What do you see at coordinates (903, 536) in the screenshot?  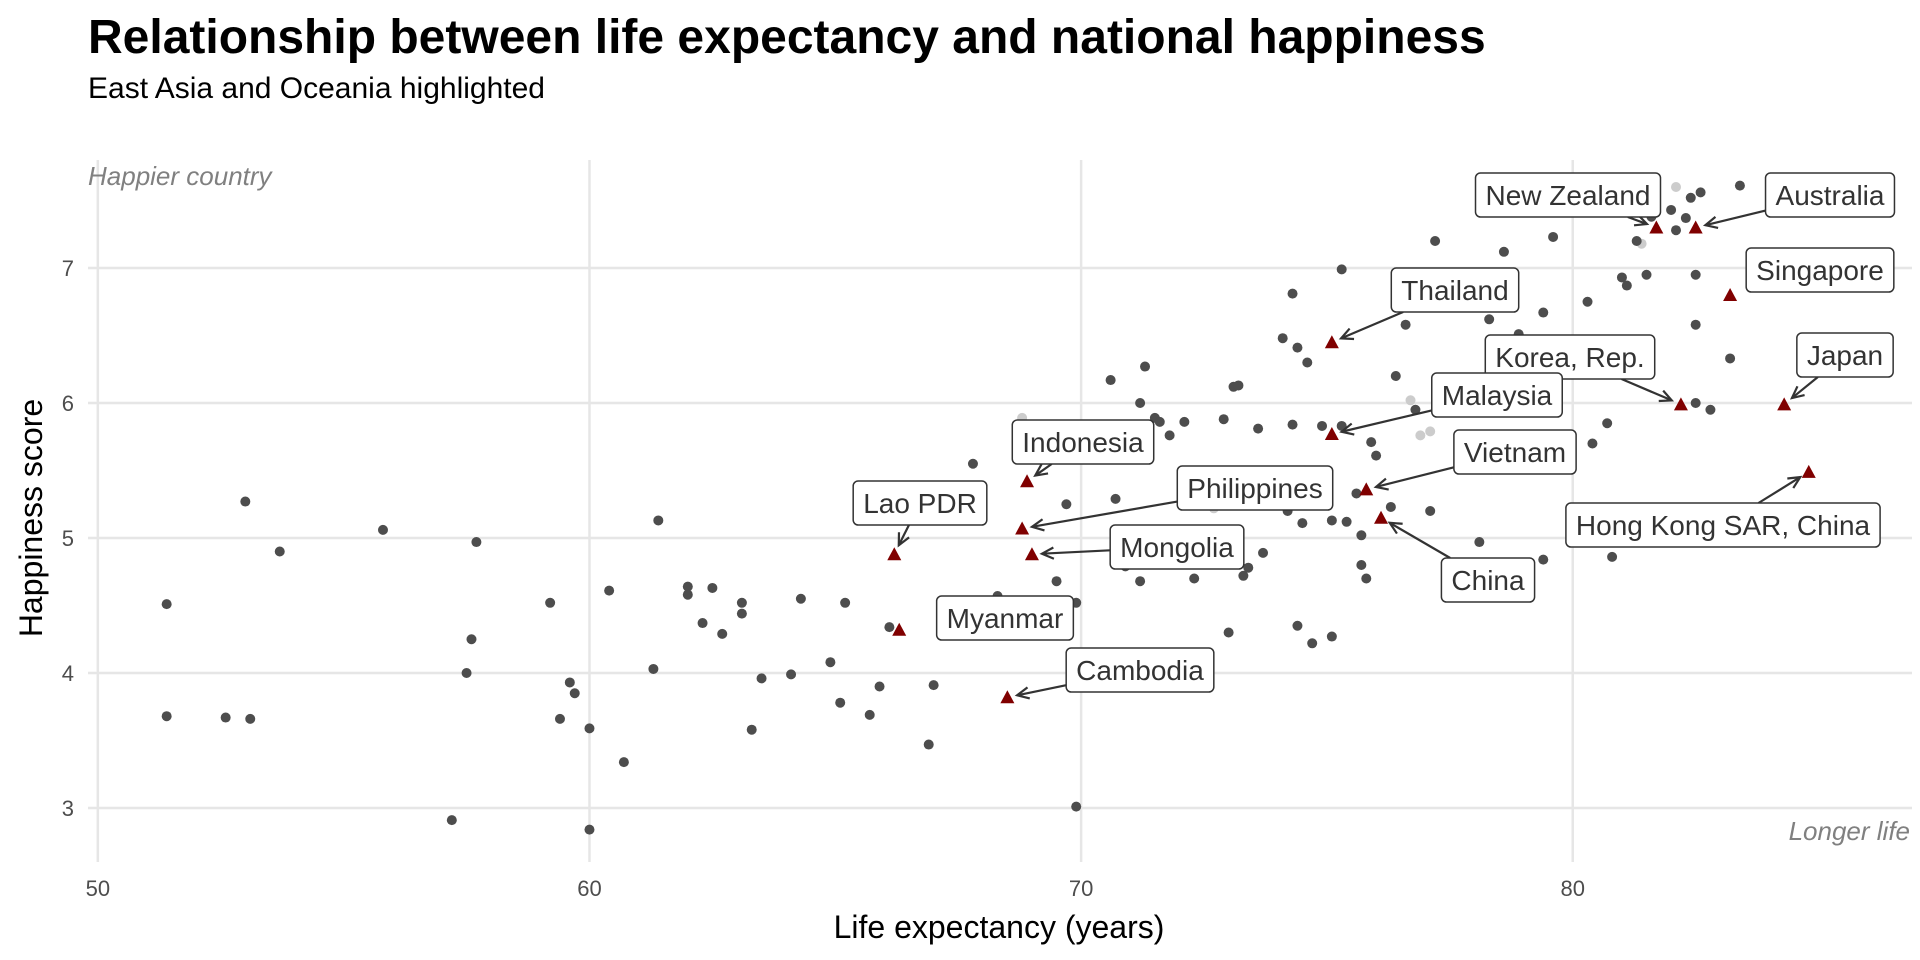 I see `arrow-lao-pdr` at bounding box center [903, 536].